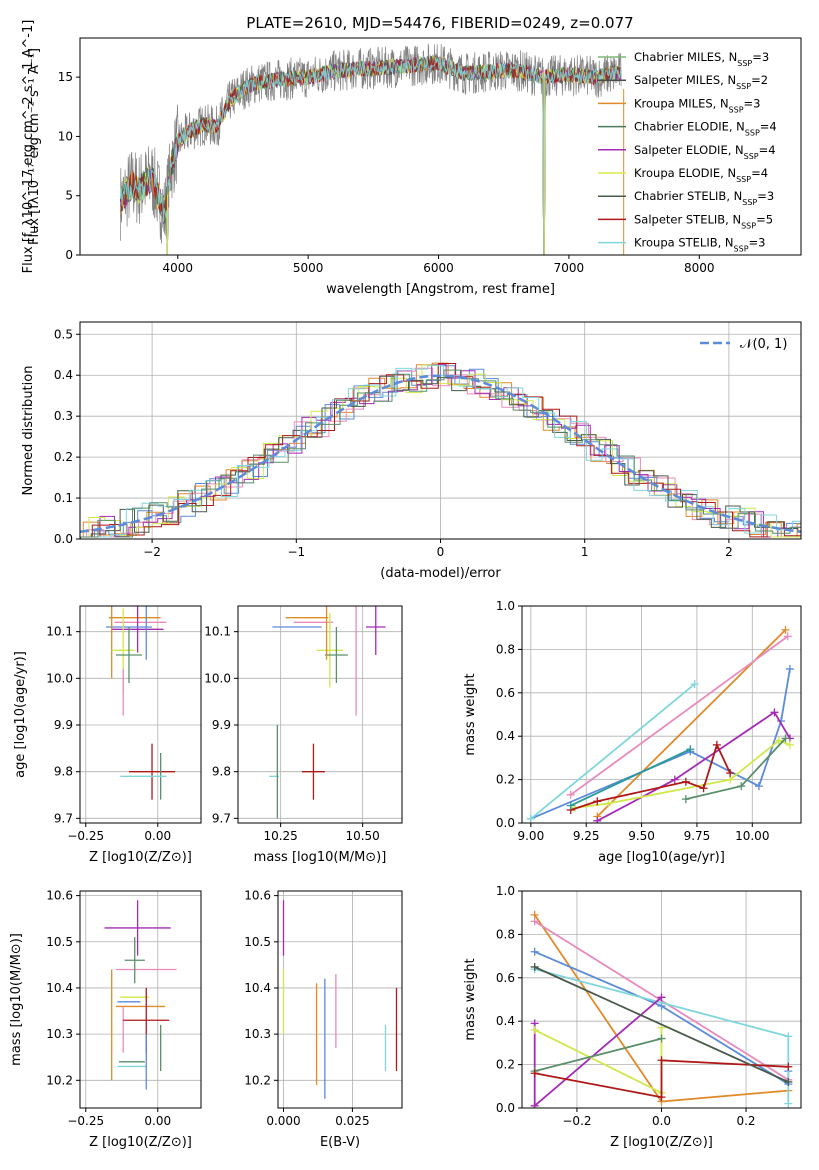 This screenshot has height=1170, width=819. I want to click on y-axis-label: mass weight, so click(470, 714).